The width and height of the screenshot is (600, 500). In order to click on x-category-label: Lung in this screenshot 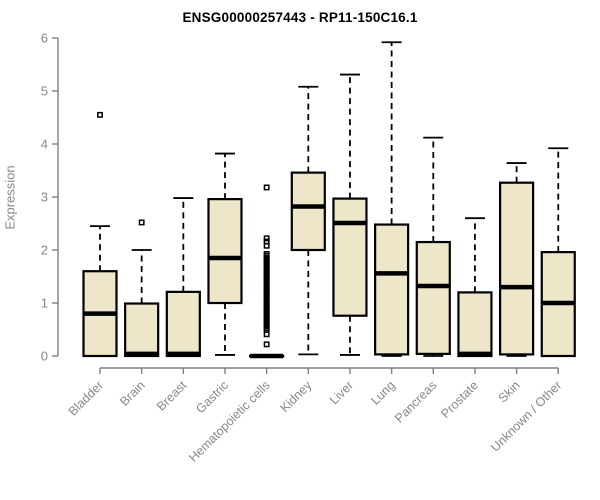, I will do `click(383, 393)`.